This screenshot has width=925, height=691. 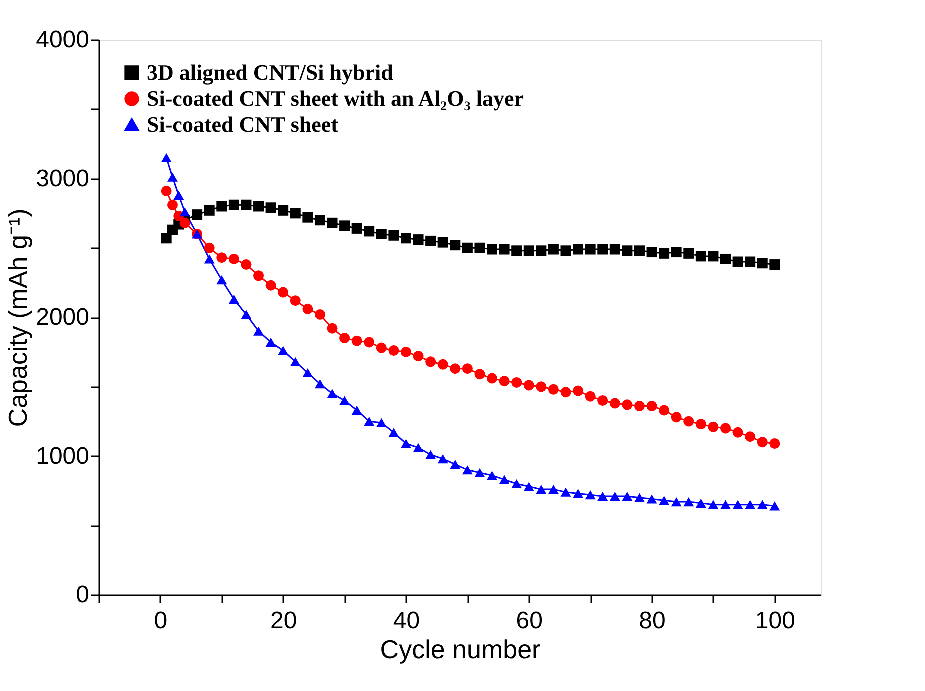 What do you see at coordinates (63, 317) in the screenshot?
I see `y-tick-label: 2000` at bounding box center [63, 317].